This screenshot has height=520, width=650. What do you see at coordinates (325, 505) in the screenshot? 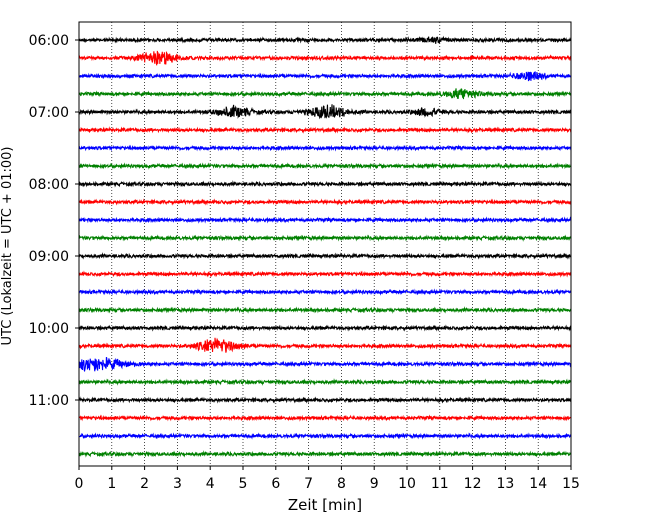
I see `x-axis-label: Zeit [min]` at bounding box center [325, 505].